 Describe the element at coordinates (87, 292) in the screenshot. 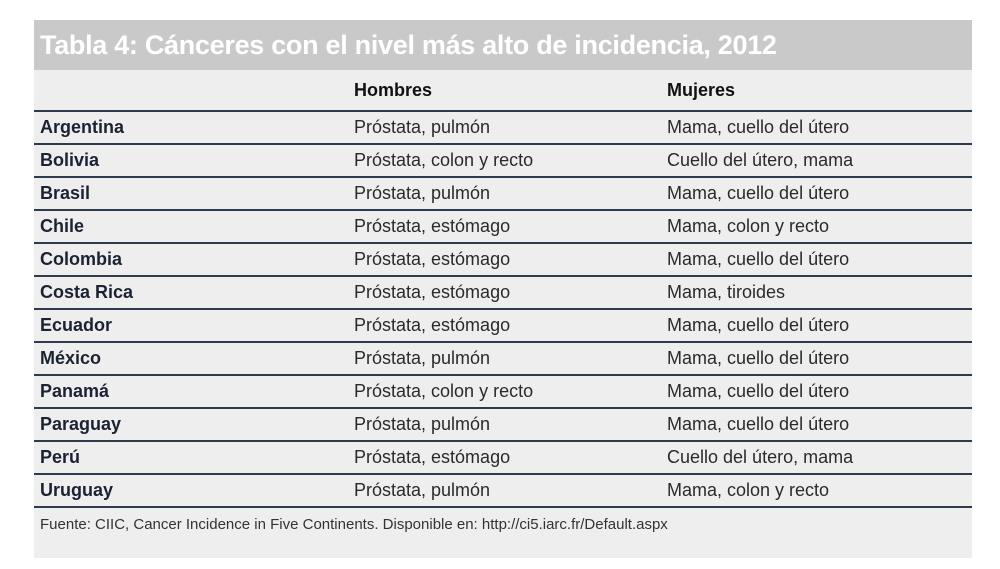

I see `cell-country: Costa Rica` at that location.